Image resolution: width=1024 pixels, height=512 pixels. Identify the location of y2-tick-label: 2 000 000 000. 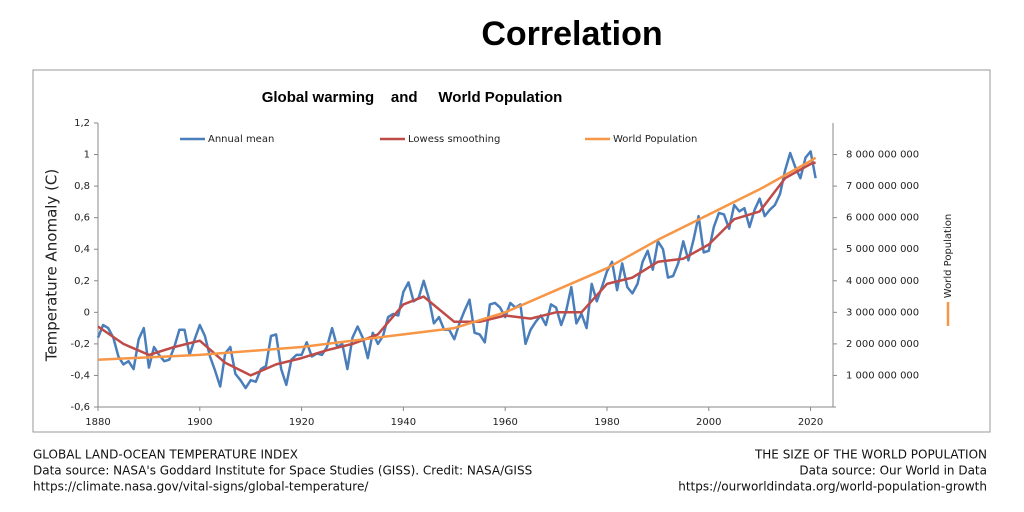
(882, 344).